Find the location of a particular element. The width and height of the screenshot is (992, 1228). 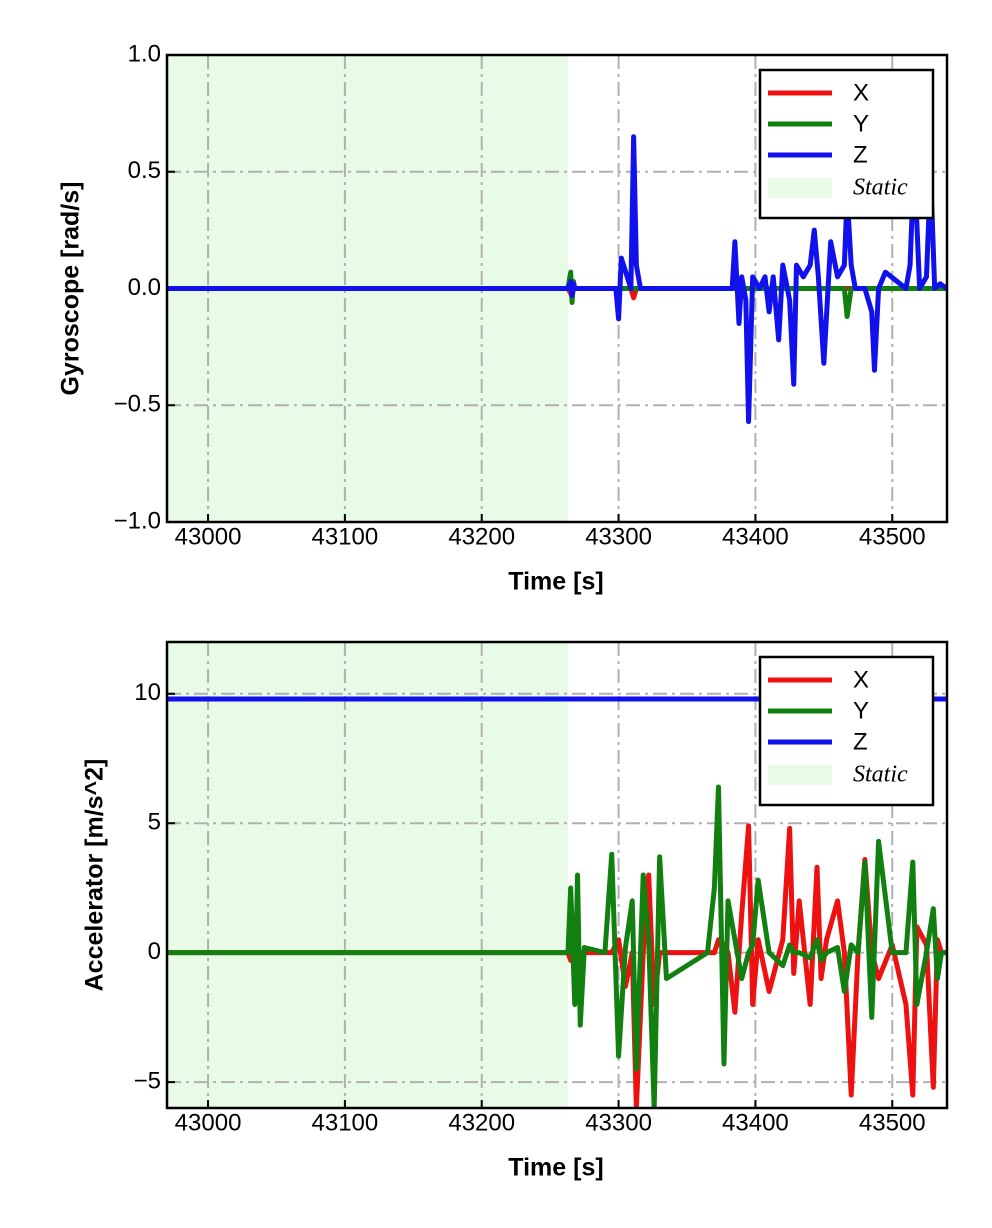

y-tick-label: 0.0 is located at coordinates (144, 287).